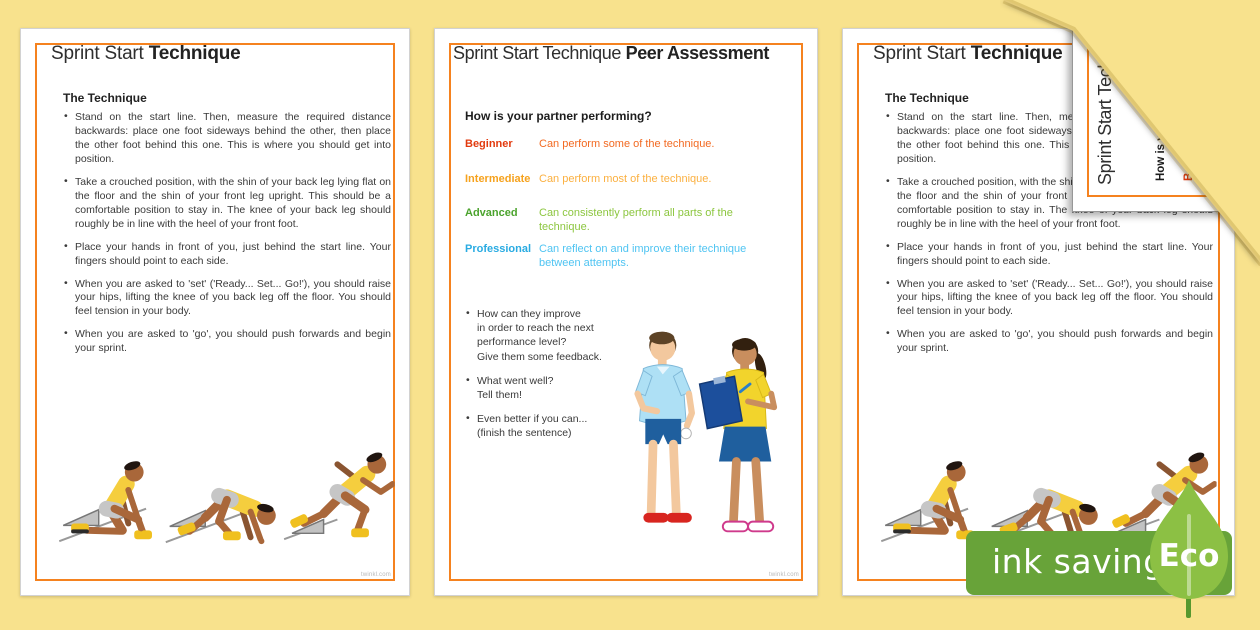 This screenshot has width=1260, height=630. What do you see at coordinates (498, 249) in the screenshot?
I see `level-label: Professional` at bounding box center [498, 249].